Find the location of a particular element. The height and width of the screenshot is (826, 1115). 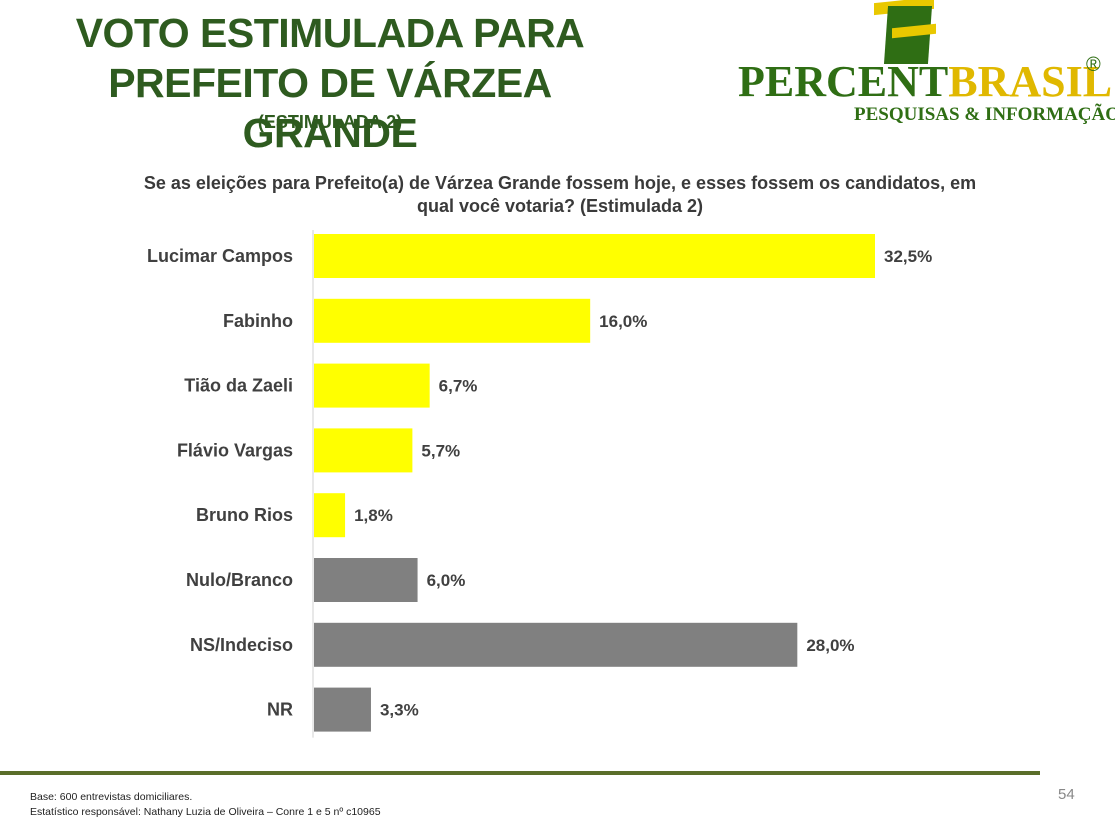

footnote-base: Base: 600 entrevistas domiciliares. is located at coordinates (111, 797).